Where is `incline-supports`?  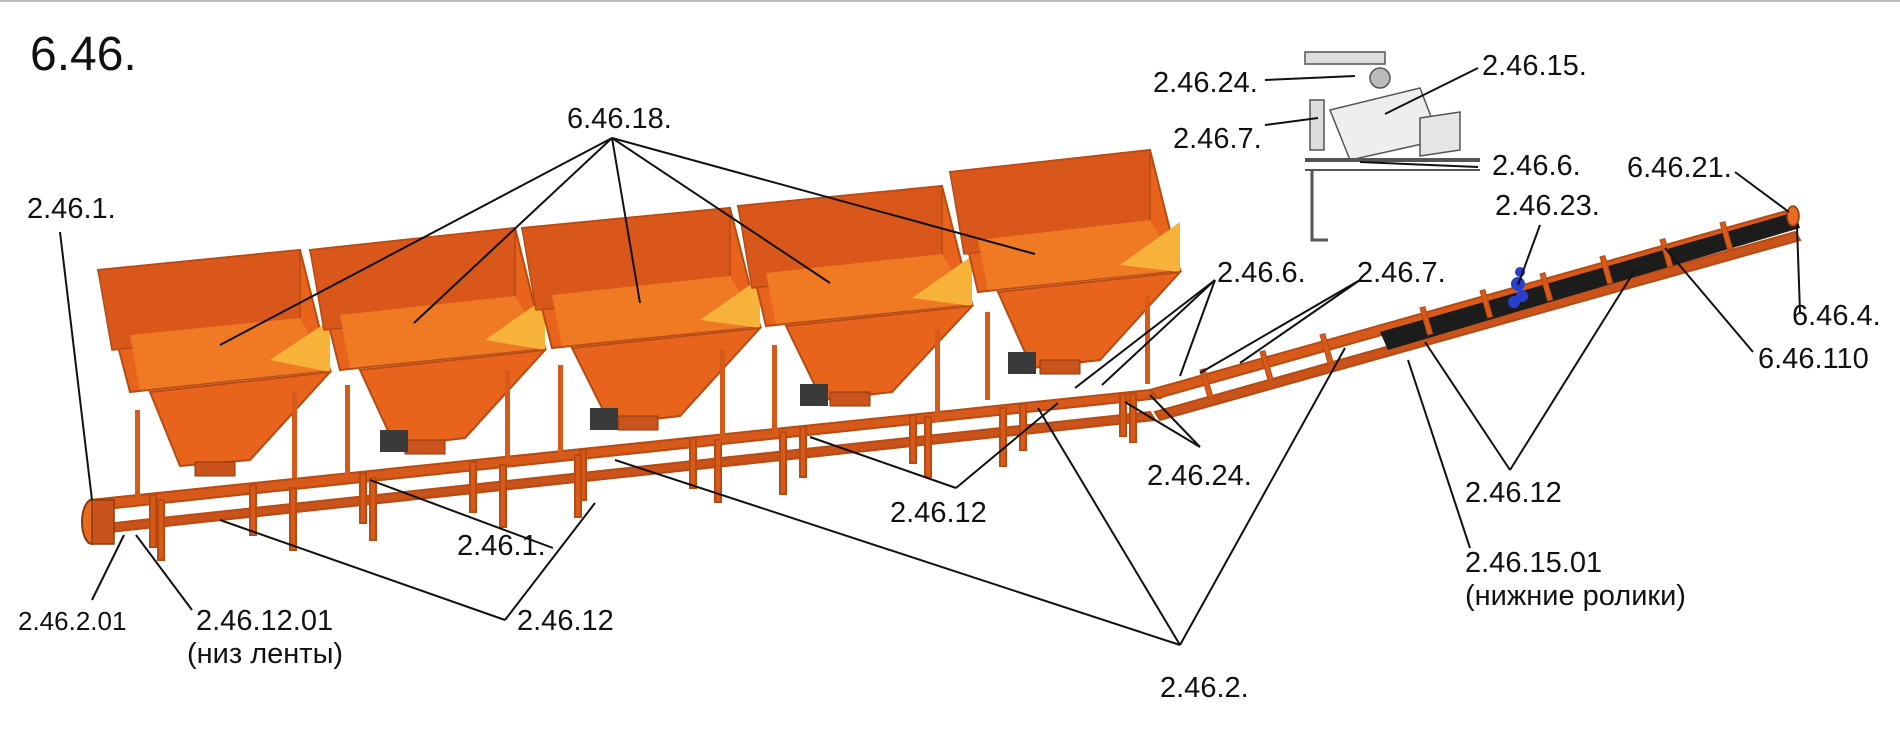 incline-supports is located at coordinates (1466, 310).